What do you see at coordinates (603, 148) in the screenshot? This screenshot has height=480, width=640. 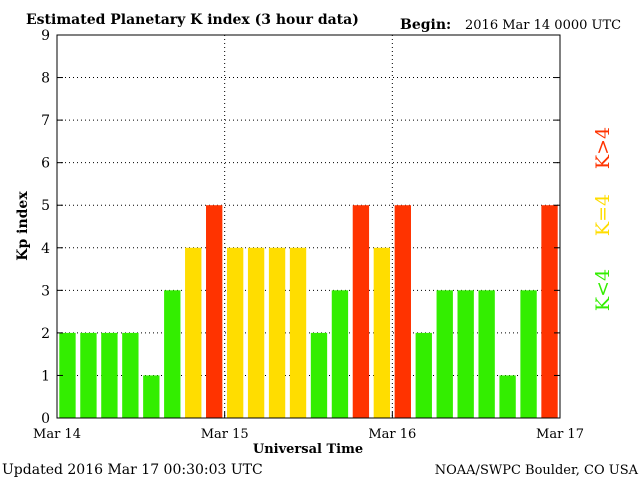 I see `legend-item: K>4` at bounding box center [603, 148].